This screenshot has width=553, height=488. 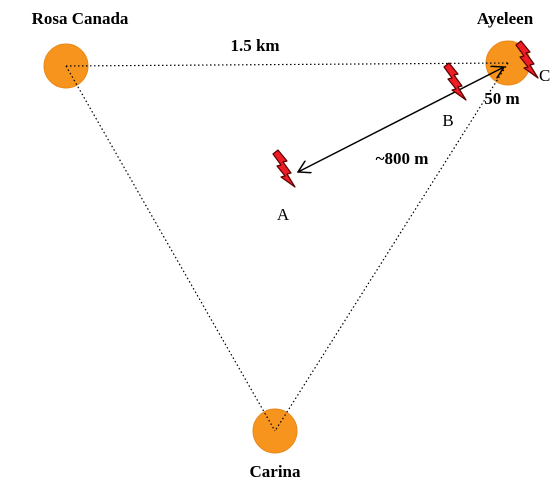 What do you see at coordinates (80, 18) in the screenshot?
I see `node-label: Rosa Canada` at bounding box center [80, 18].